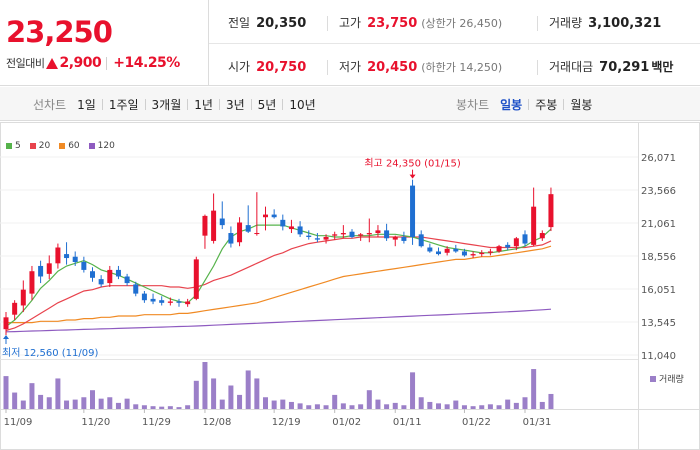 This screenshot has width=700, height=450. Describe the element at coordinates (235, 104) in the screenshot. I see `line-period-option-4: 3년` at that location.